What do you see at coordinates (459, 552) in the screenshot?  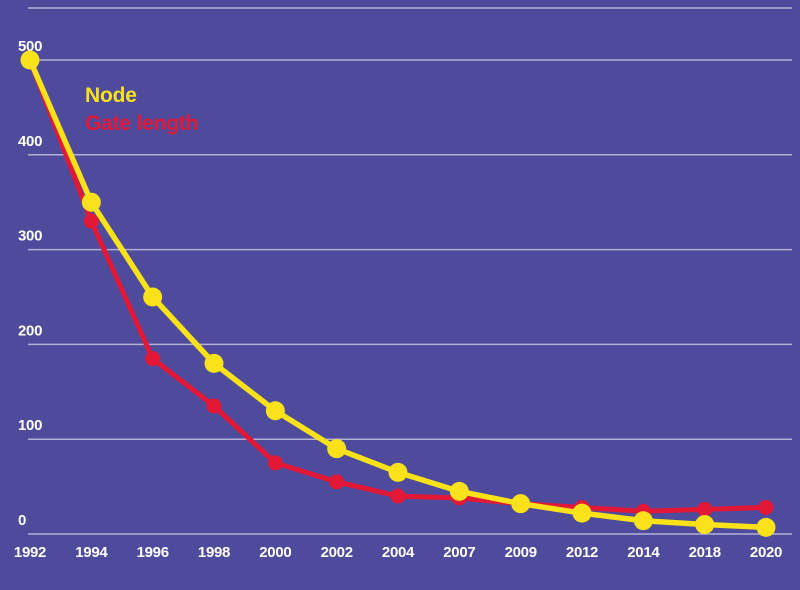 I see `x-tick-label: 2007` at bounding box center [459, 552].